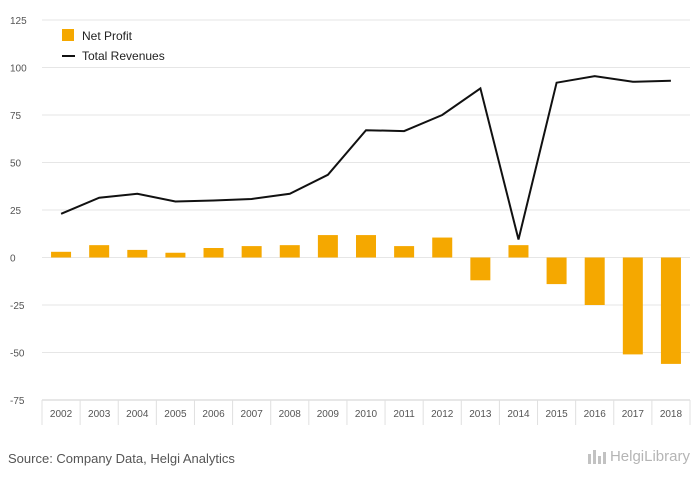 The width and height of the screenshot is (700, 483). Describe the element at coordinates (17, 354) in the screenshot. I see `y-tick-label: -50` at that location.